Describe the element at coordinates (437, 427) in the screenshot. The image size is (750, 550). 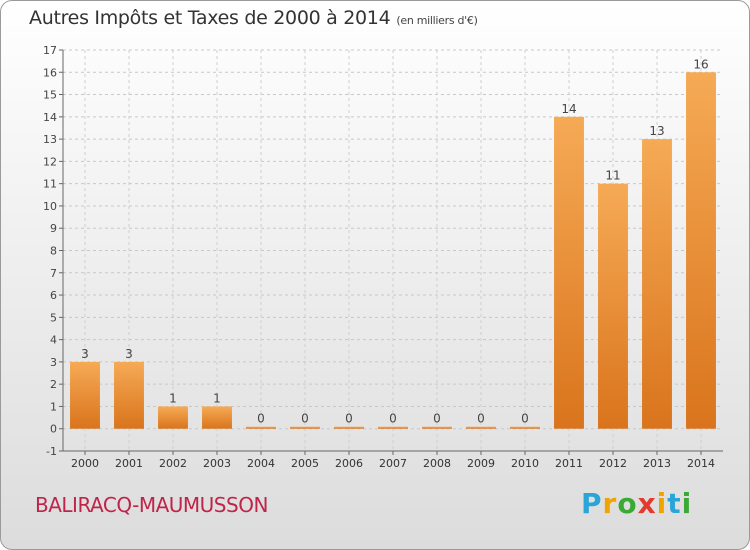
I see `bar-2008` at that location.